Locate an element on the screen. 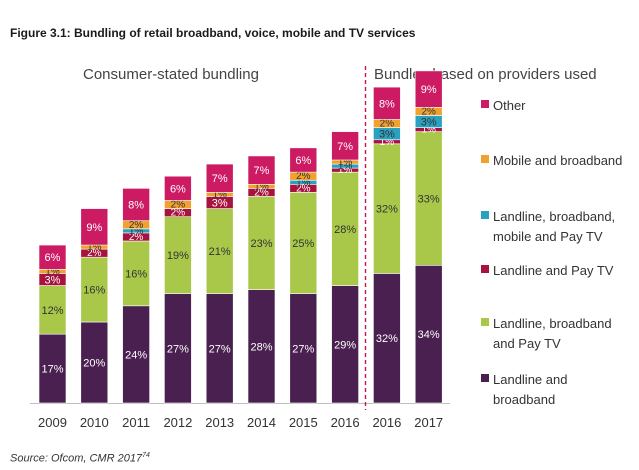  data-label-landline_broadband_paytv: 19% is located at coordinates (178, 256).